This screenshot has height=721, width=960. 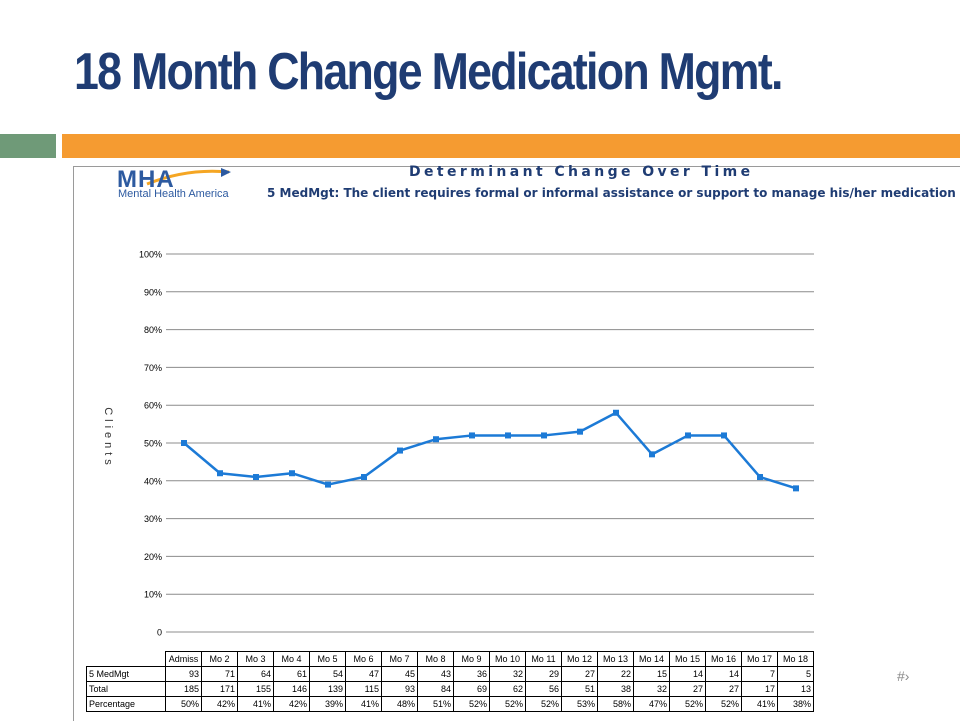 What do you see at coordinates (651, 704) in the screenshot?
I see `table-cell: 47%` at bounding box center [651, 704].